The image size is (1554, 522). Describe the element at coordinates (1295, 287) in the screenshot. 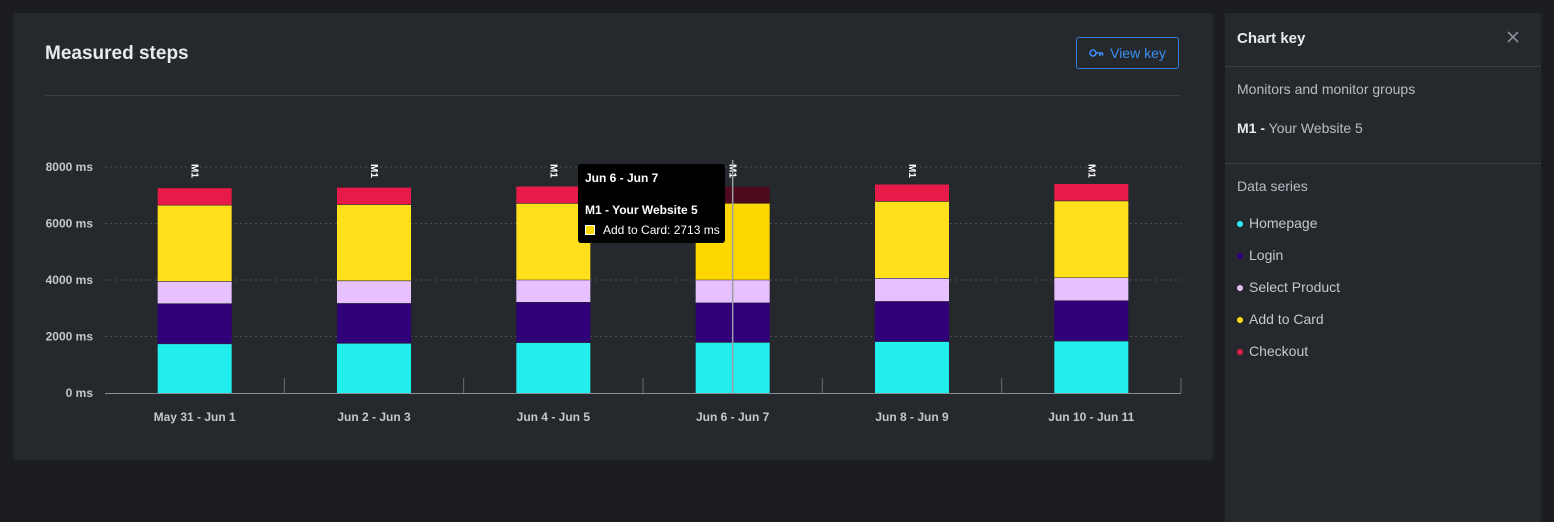

I see `legend-label: Select Product` at that location.